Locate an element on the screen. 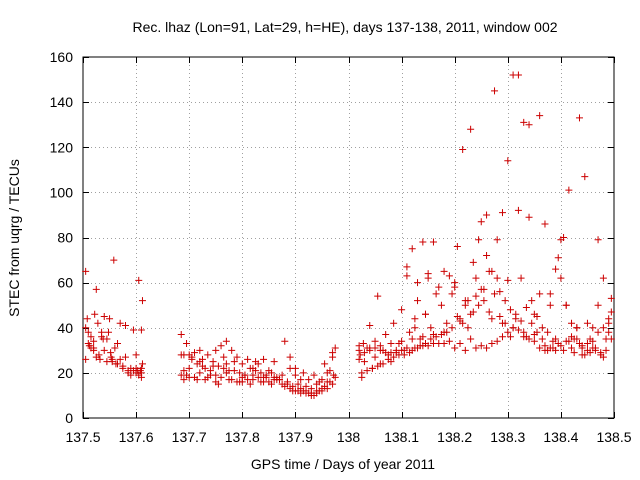 This screenshot has width=640, height=480. y-tick-label: 100 is located at coordinates (62, 192).